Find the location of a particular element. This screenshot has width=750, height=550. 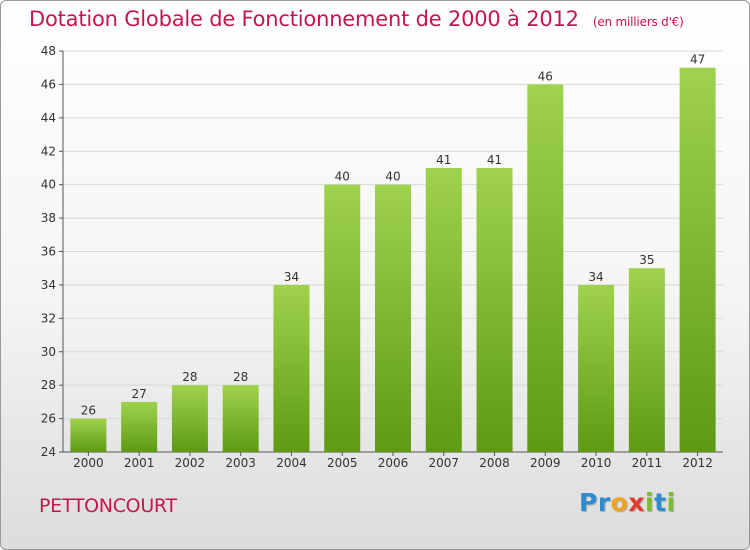

logo-letter: o is located at coordinates (619, 502).